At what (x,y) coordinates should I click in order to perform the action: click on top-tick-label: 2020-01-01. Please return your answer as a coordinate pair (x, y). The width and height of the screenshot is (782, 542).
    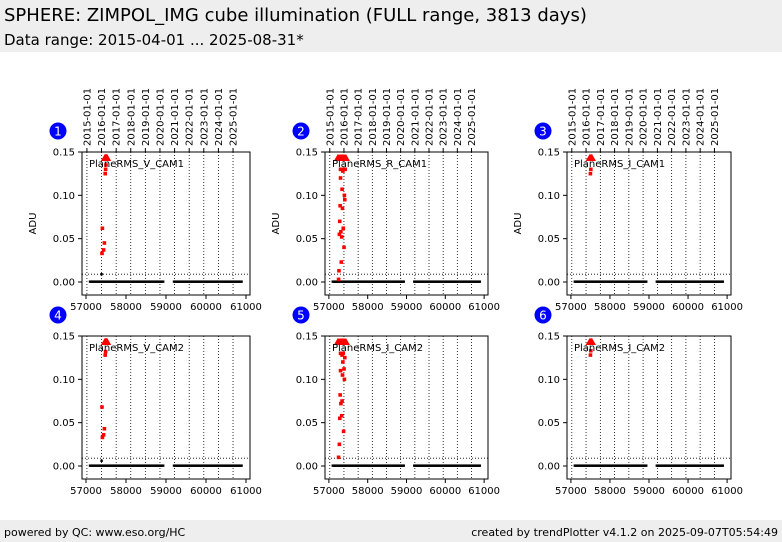
    Looking at the image, I should click on (160, 117).